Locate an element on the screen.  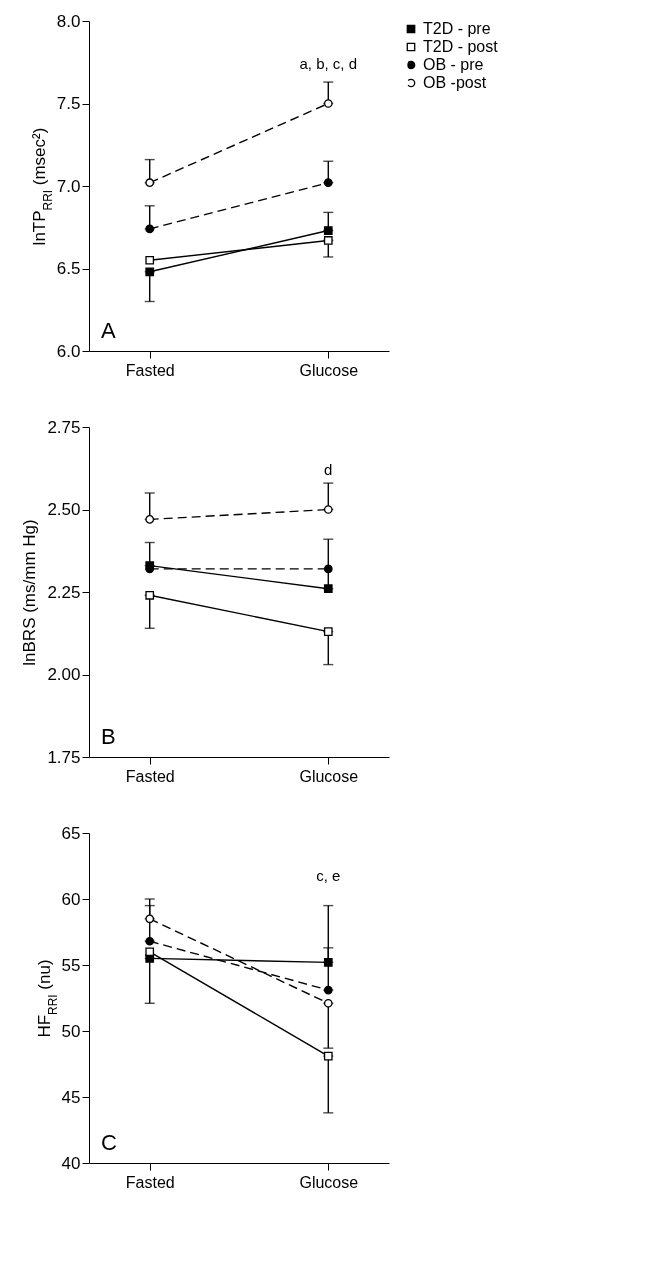
annotation: c, e is located at coordinates (328, 875).